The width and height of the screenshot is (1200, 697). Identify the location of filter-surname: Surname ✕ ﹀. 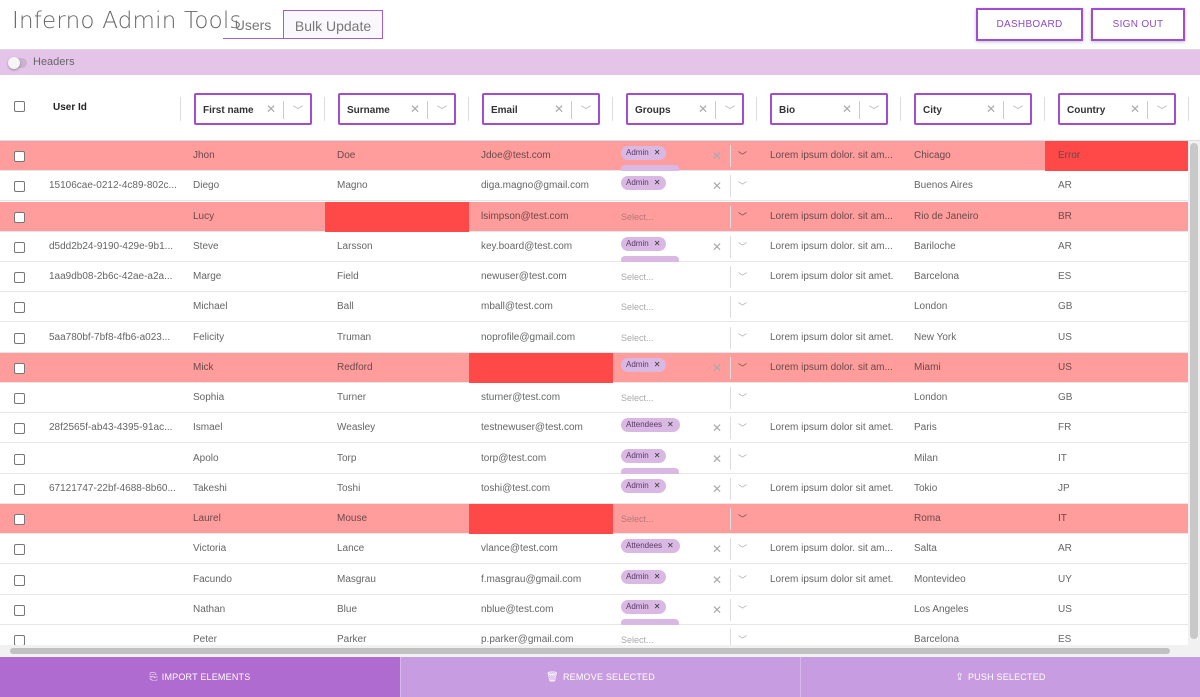
(397, 109).